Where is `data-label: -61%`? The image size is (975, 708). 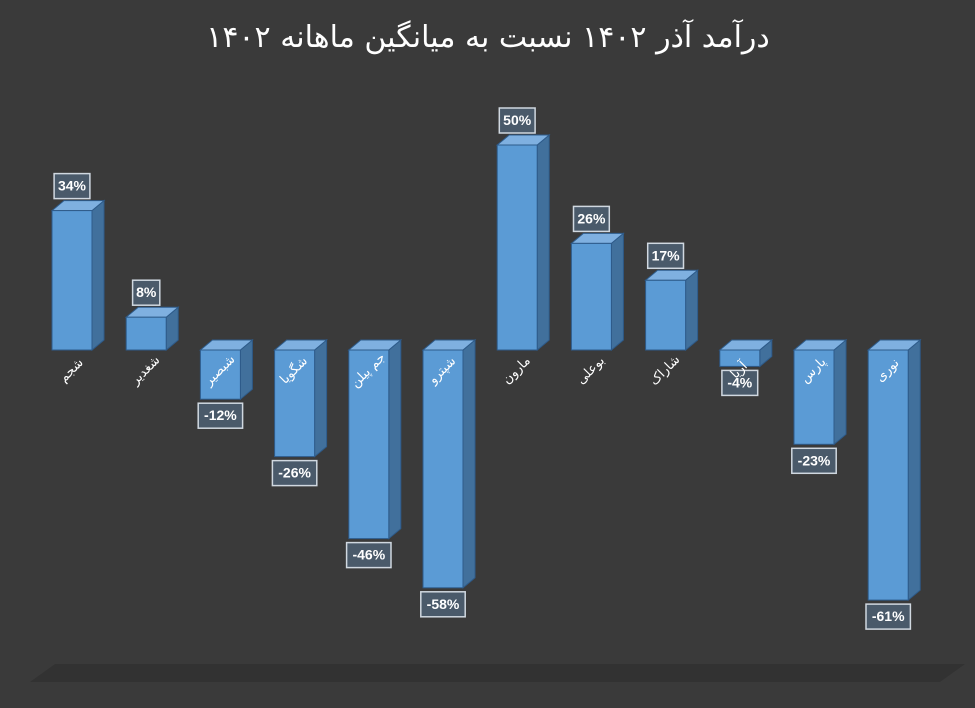
data-label: -61% is located at coordinates (888, 616).